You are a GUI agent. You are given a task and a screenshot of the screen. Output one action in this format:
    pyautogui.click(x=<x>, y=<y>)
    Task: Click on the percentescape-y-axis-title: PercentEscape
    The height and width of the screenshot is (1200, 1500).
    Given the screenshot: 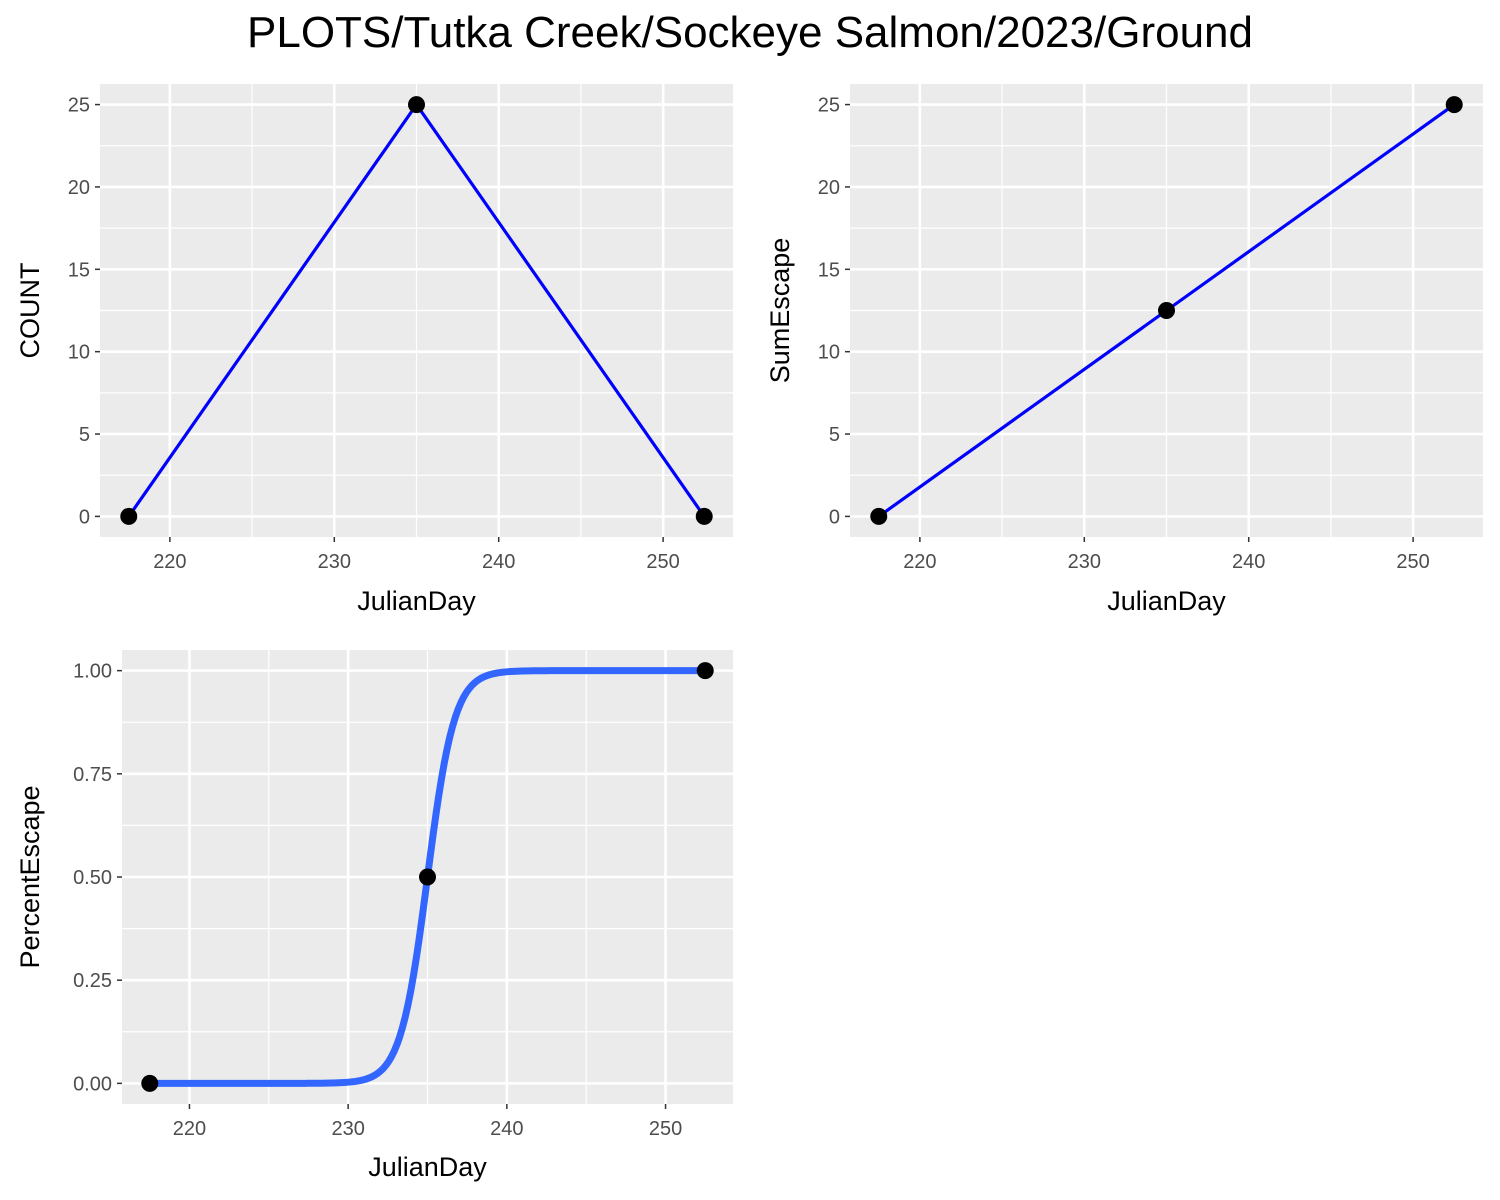 What is the action you would take?
    pyautogui.click(x=30, y=876)
    